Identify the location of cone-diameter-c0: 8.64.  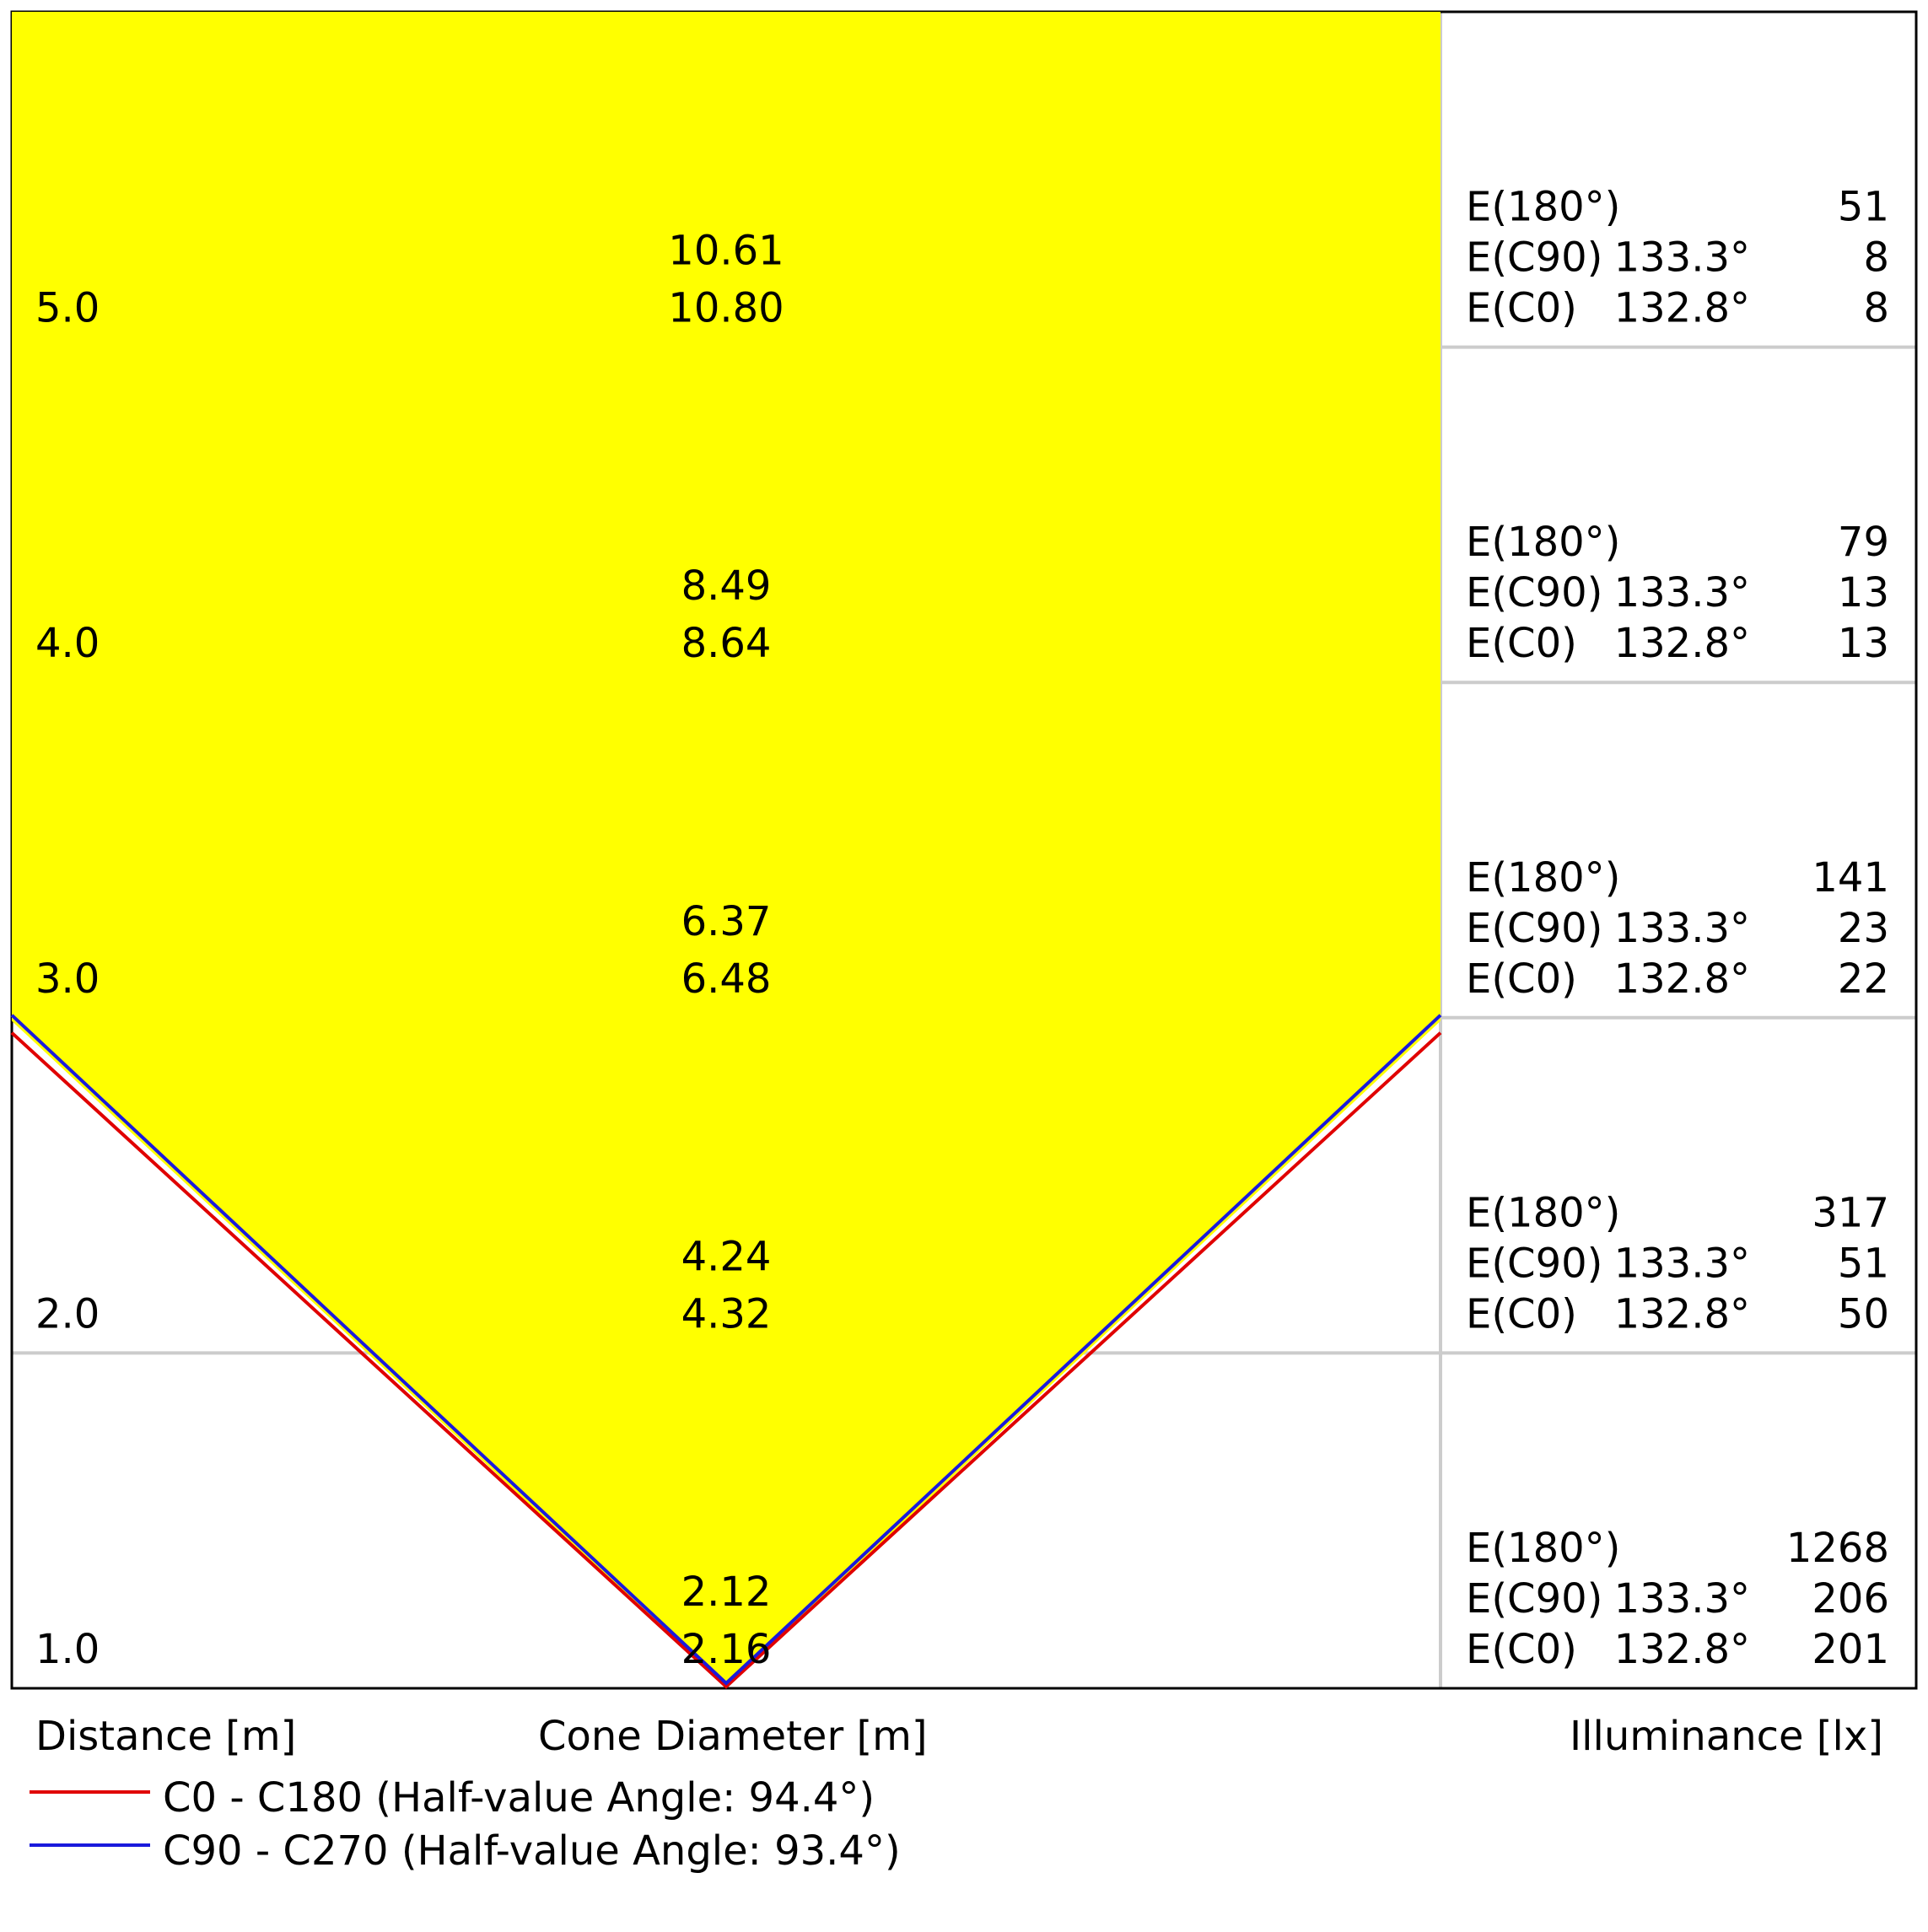
(726, 644).